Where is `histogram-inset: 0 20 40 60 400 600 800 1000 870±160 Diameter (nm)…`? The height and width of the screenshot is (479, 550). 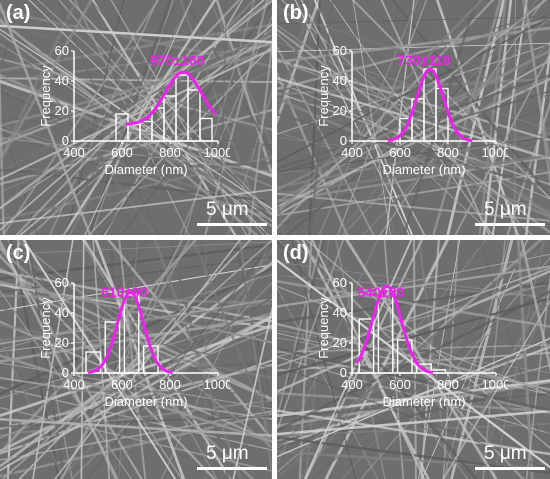
histogram-inset: 0 20 40 60 400 600 800 1000 870±160 Diameter (nm)… is located at coordinates (135, 111).